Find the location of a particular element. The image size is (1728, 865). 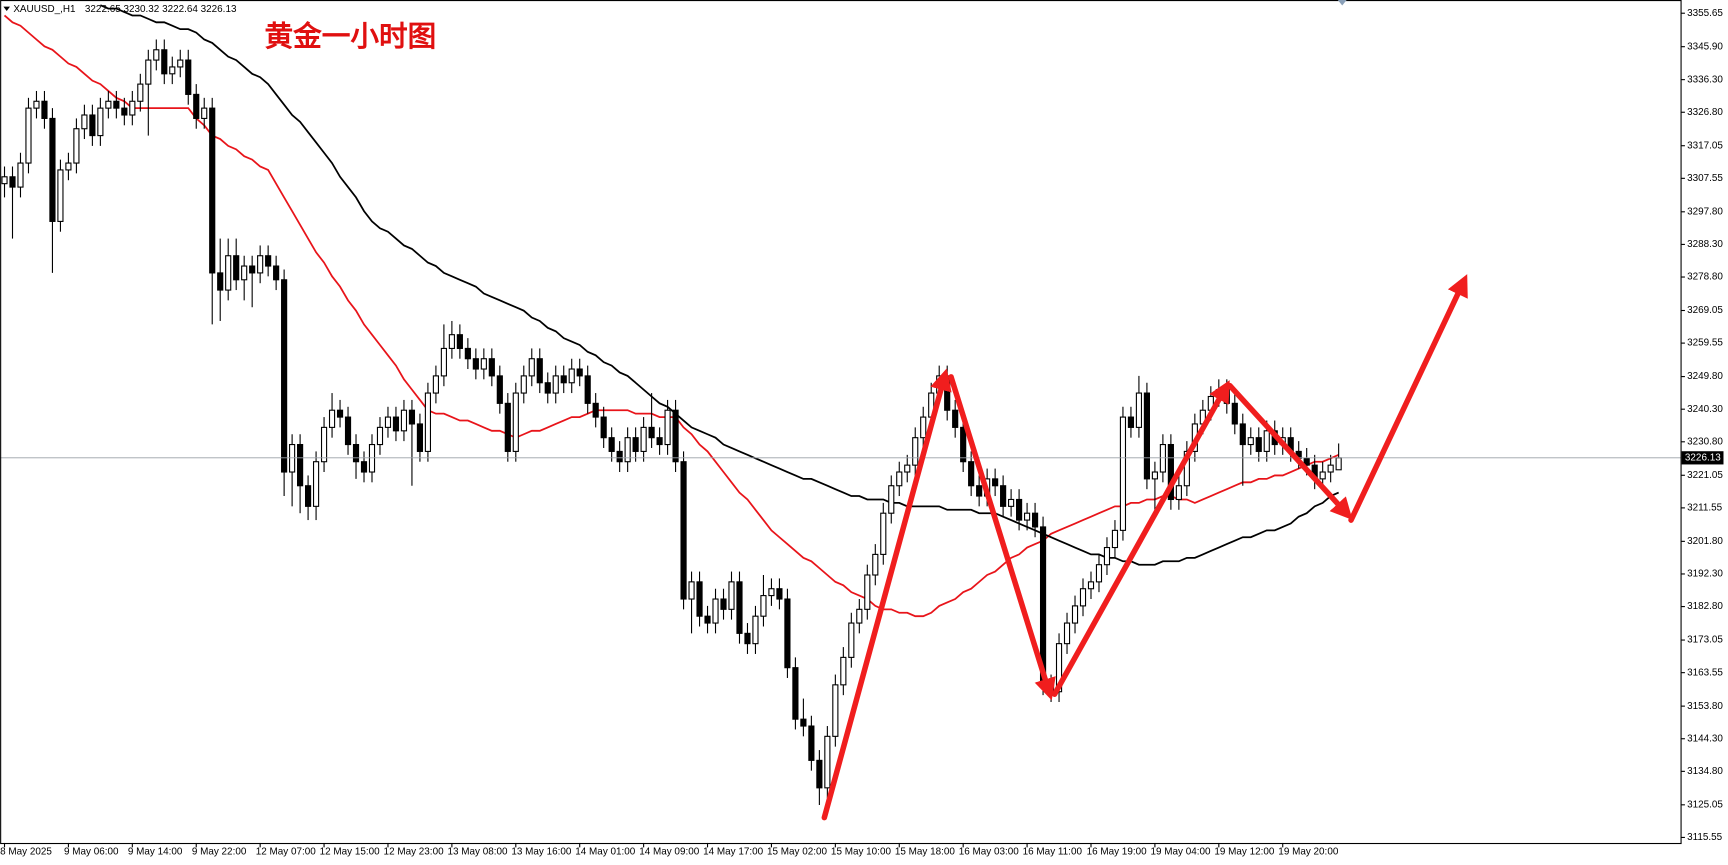

x-tick-label: 9 May 22:00 is located at coordinates (219, 851).